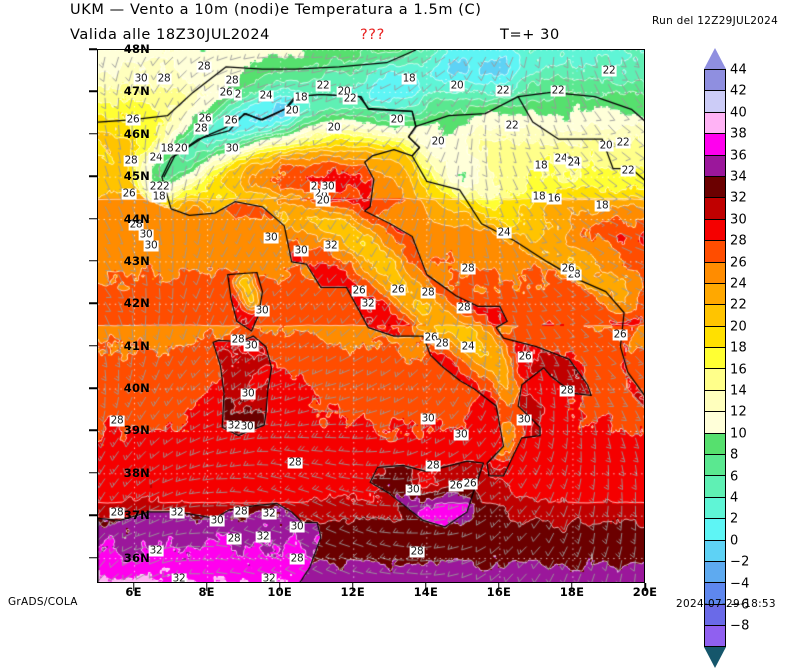 This screenshot has width=800, height=668. What do you see at coordinates (628, 170) in the screenshot?
I see `contour-value-label: 22` at bounding box center [628, 170].